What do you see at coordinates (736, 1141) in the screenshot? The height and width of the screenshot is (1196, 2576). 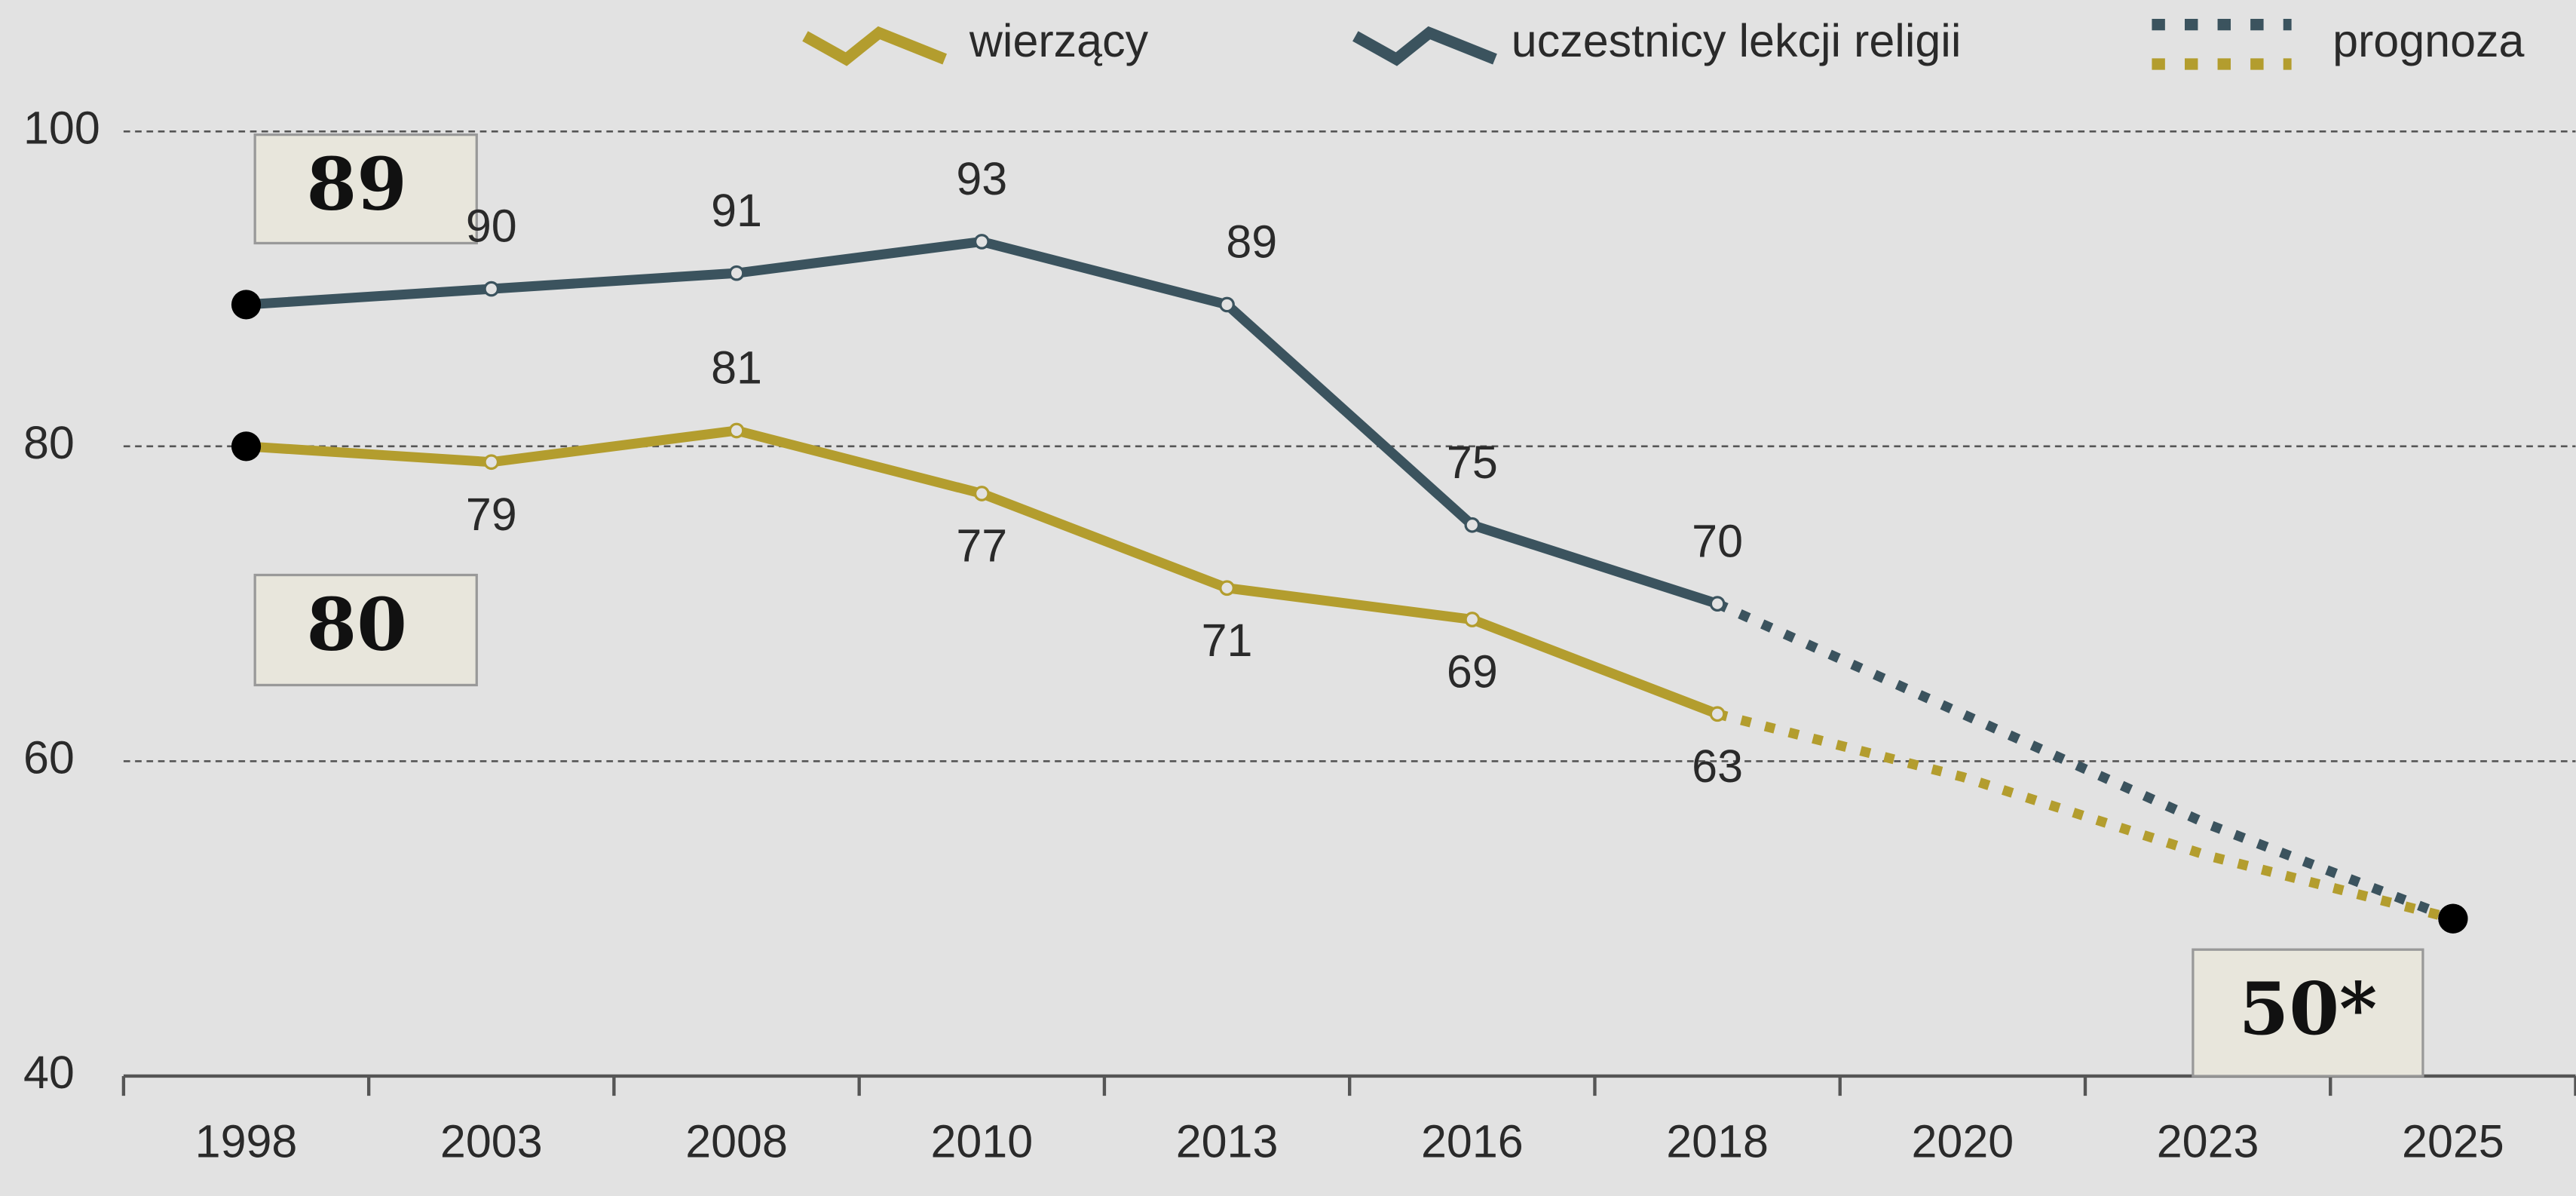 I see `x-tick-label: 2008` at bounding box center [736, 1141].